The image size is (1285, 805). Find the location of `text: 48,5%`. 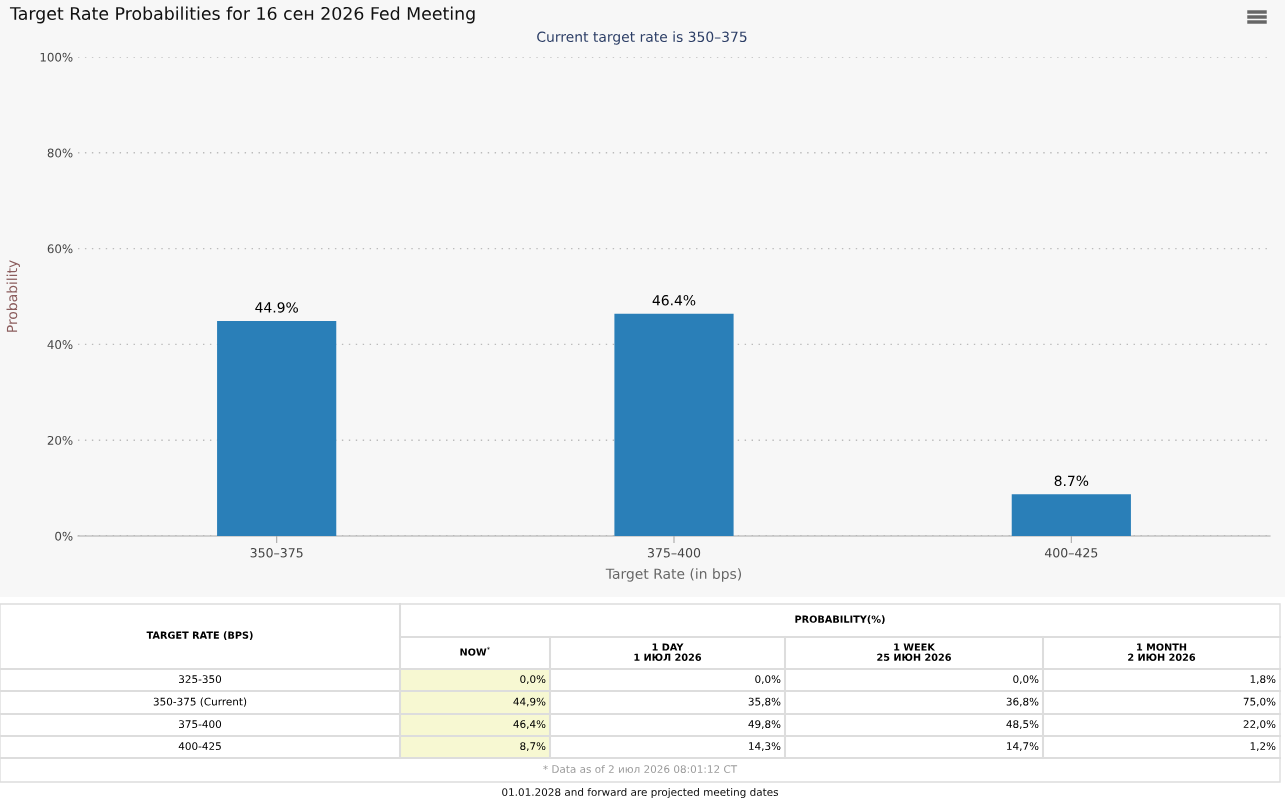

text: 48,5% is located at coordinates (1022, 725).